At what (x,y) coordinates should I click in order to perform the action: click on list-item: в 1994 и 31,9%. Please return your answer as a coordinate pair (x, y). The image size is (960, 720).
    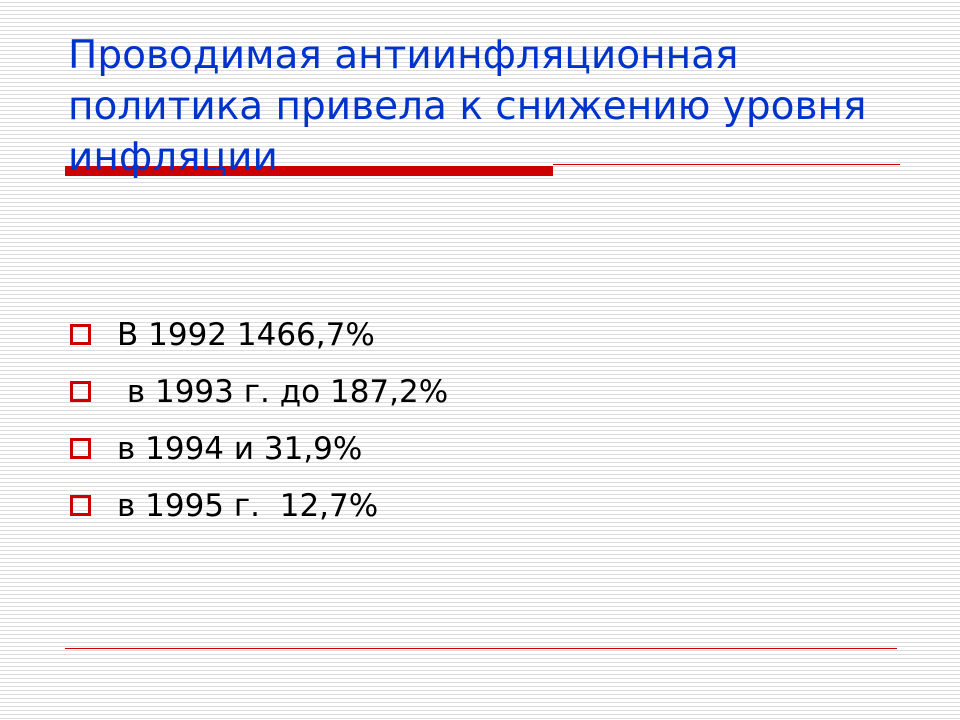
    Looking at the image, I should click on (259, 448).